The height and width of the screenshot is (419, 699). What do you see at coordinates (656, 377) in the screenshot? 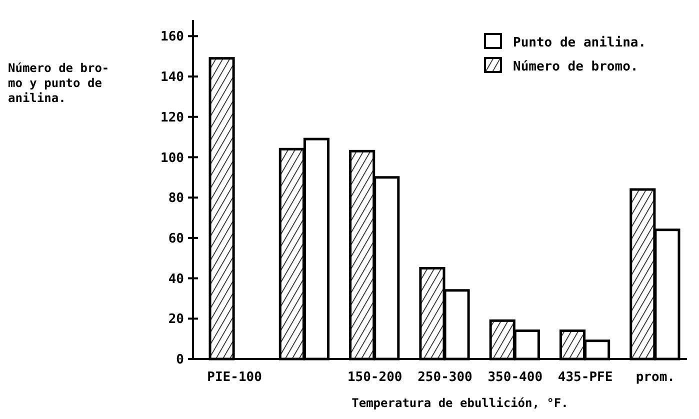
I see `x-tick-label: prom.` at bounding box center [656, 377].